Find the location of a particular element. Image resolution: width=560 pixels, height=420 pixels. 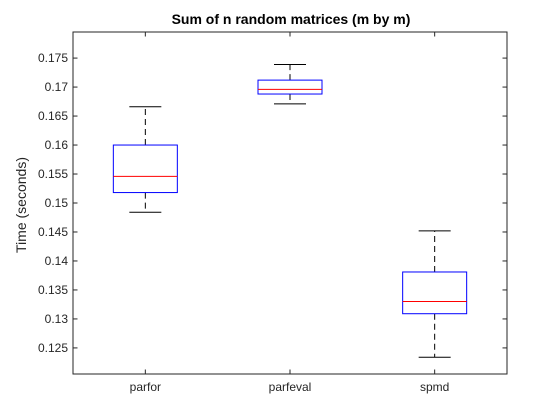

y-tick-label: 0.155 is located at coordinates (53, 174).